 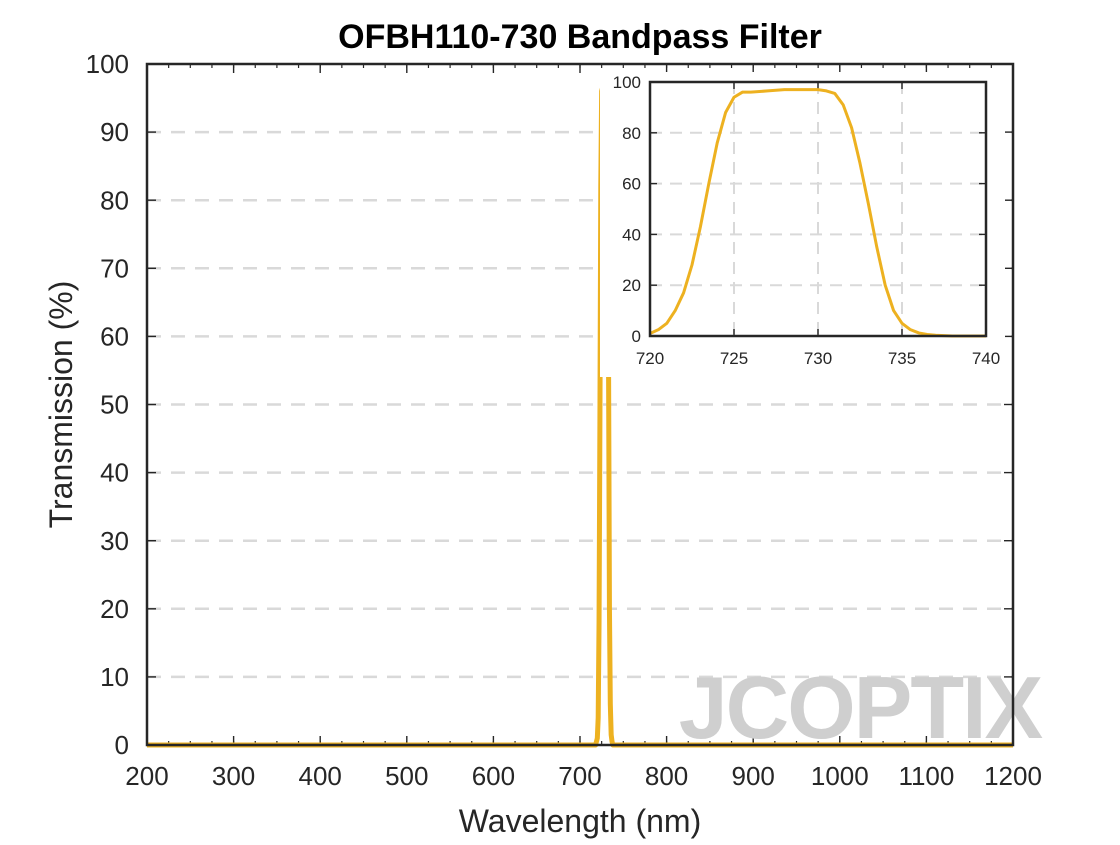 I want to click on x-tick-label: 600, so click(x=493, y=776).